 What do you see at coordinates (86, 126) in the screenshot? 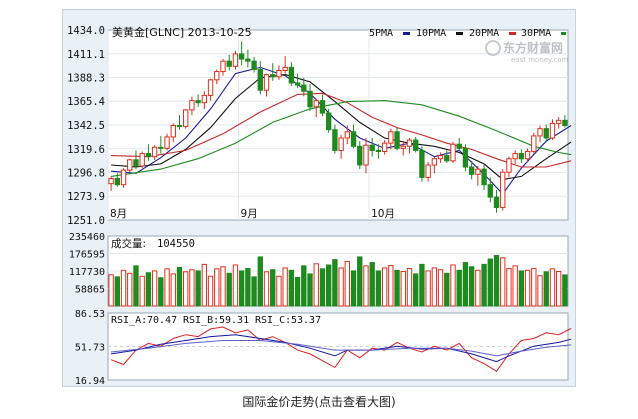
I see `price-y-tick-label: 1342.5` at bounding box center [86, 126].